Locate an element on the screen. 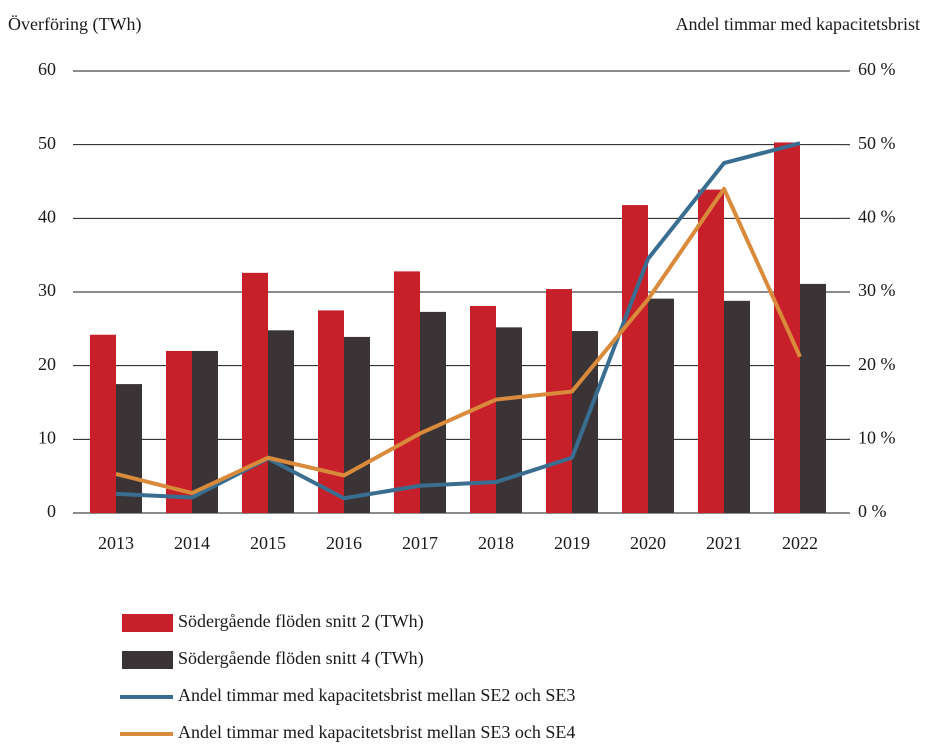 This screenshot has height=753, width=928. x-tick-label: 2022 is located at coordinates (800, 543).